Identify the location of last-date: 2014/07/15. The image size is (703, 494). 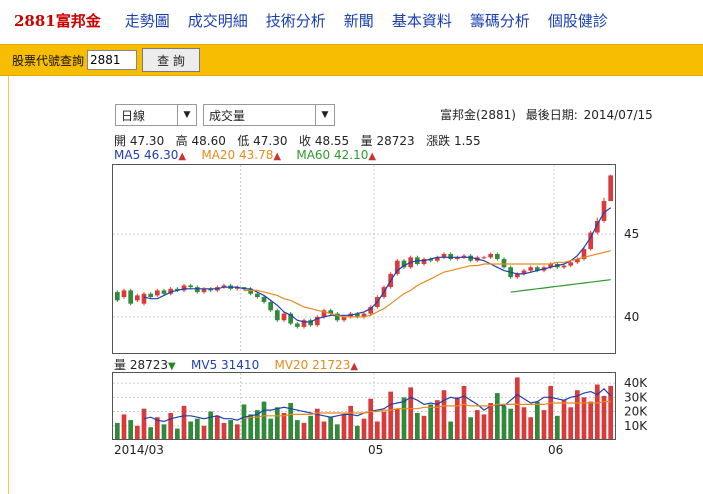
(618, 115).